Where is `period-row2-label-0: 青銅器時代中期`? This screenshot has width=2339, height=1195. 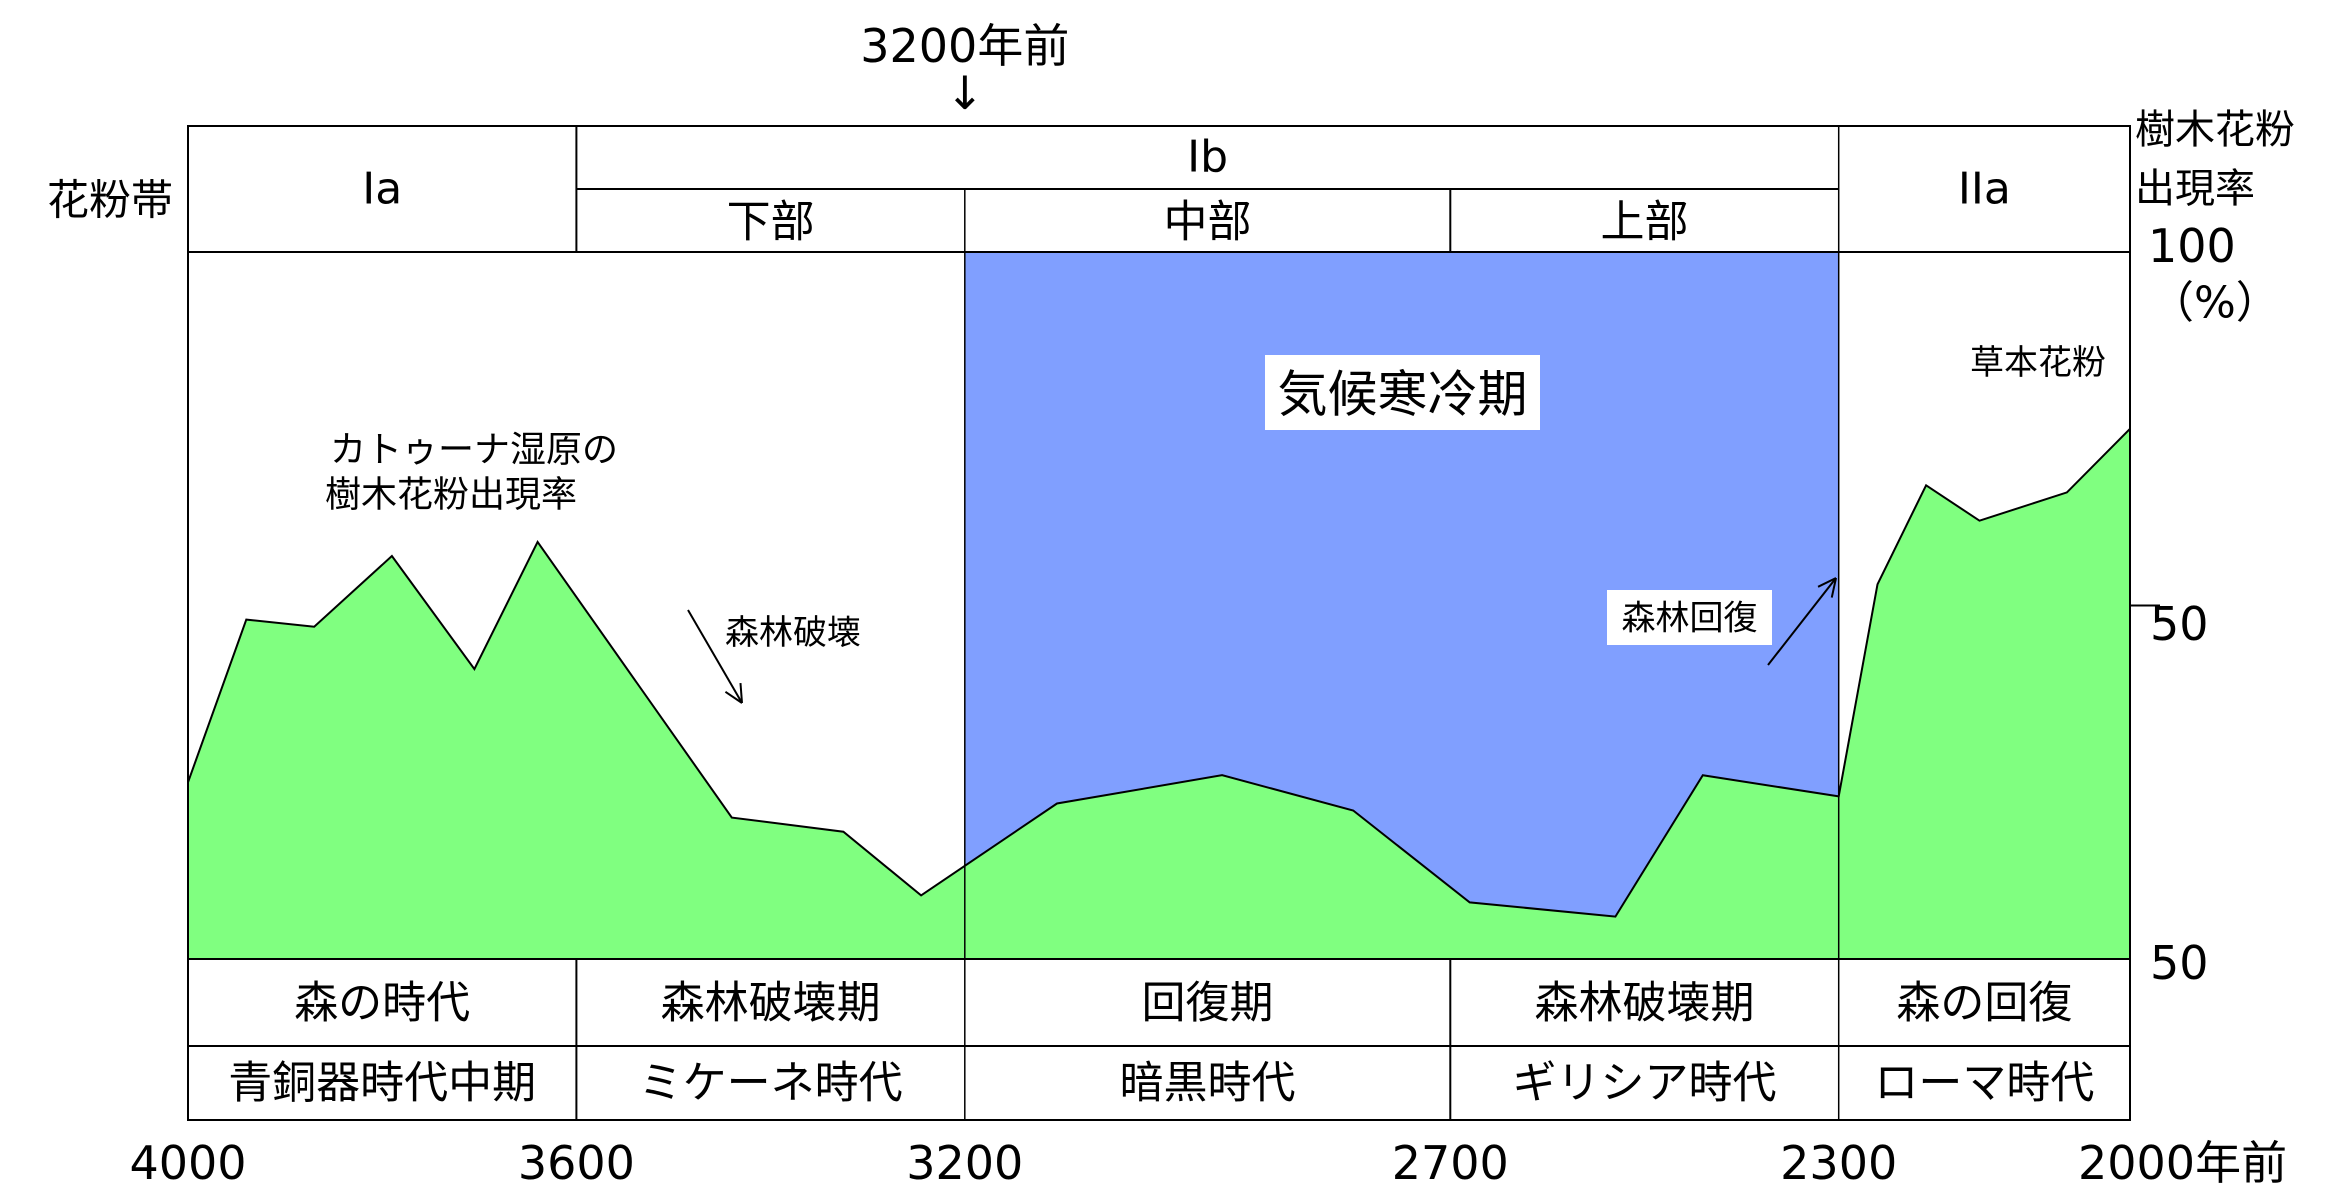
period-row2-label-0: 青銅器時代中期 is located at coordinates (382, 1083).